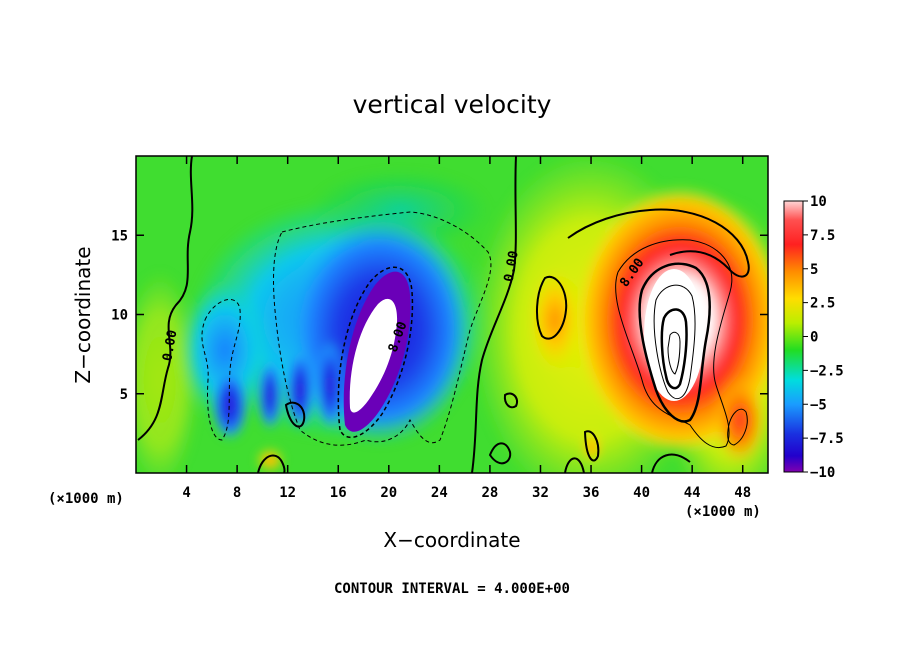 This screenshot has height=654, width=904. What do you see at coordinates (823, 337) in the screenshot?
I see `colorbar-ticks: 10 7.5 5 2.5 0 −2.5 −5 −7.5 −10` at bounding box center [823, 337].